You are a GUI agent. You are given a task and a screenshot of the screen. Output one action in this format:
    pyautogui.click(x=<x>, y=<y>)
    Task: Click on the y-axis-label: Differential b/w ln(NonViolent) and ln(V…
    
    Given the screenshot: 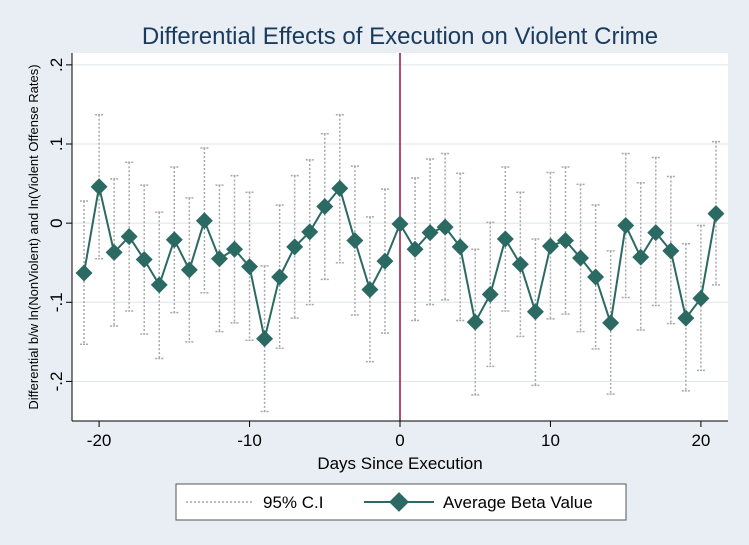 What is the action you would take?
    pyautogui.click(x=33, y=236)
    